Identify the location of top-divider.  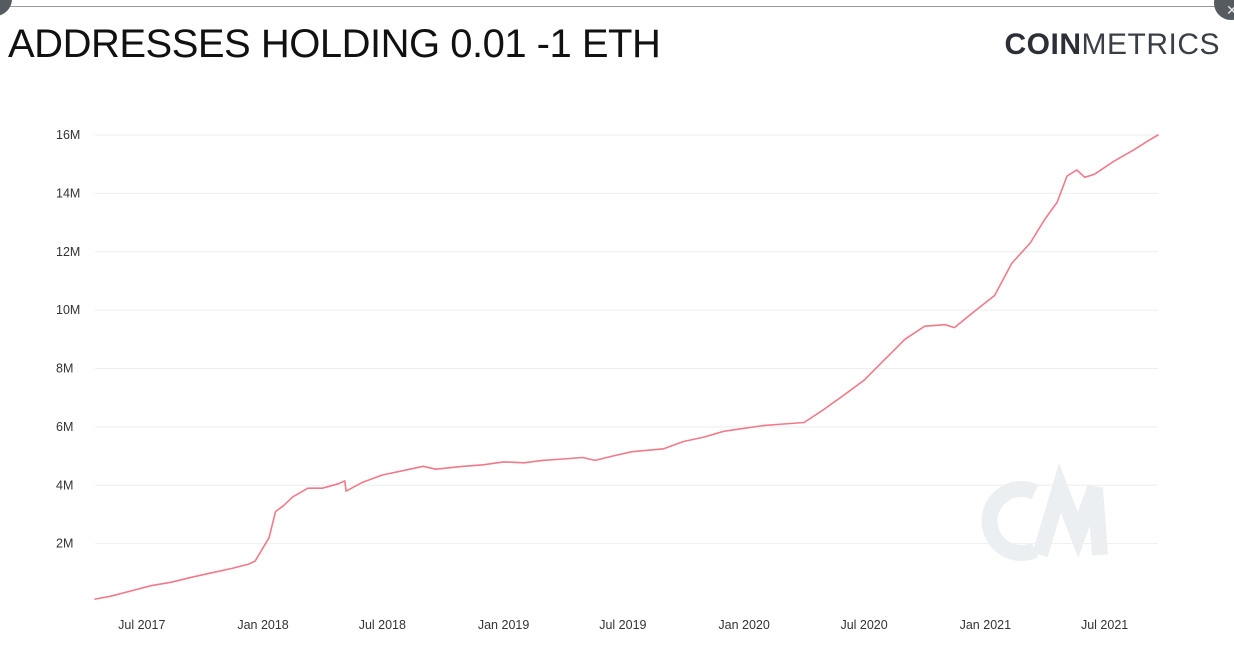
(617, 6).